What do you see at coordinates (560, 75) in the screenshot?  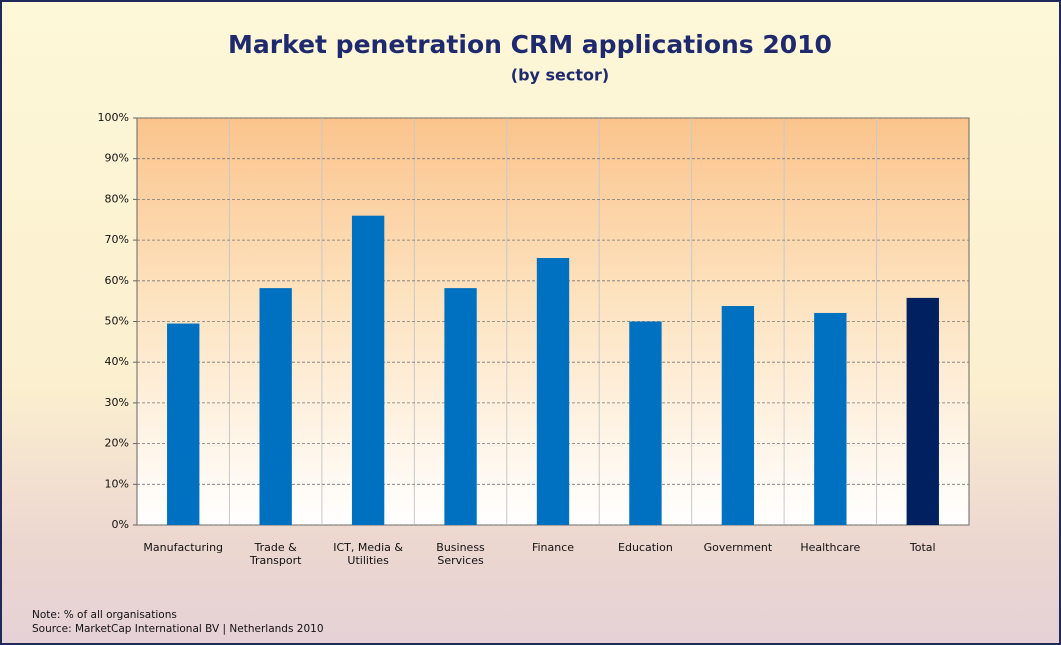 I see `chart-subtitle: (by sector)` at bounding box center [560, 75].